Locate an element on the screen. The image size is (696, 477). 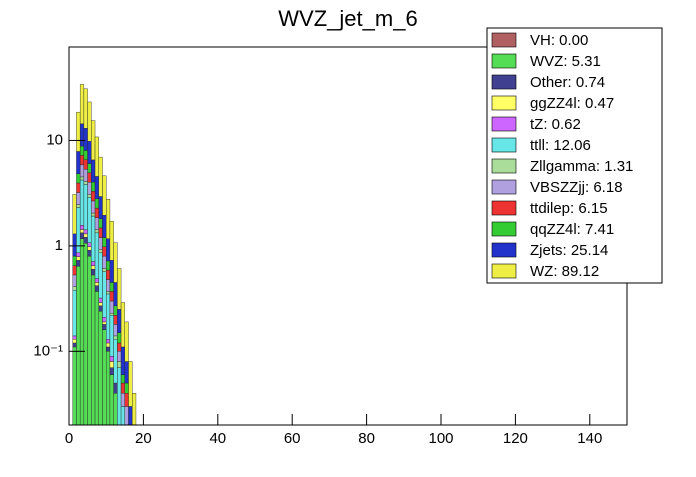
legend-label: ttll: 12.06 is located at coordinates (560, 145).